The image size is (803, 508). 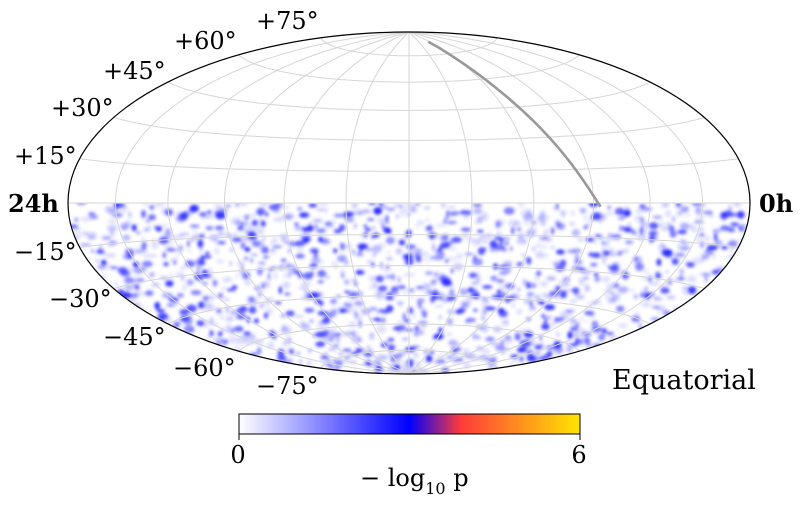 I want to click on dec-label-plus30: +30°, so click(x=82, y=108).